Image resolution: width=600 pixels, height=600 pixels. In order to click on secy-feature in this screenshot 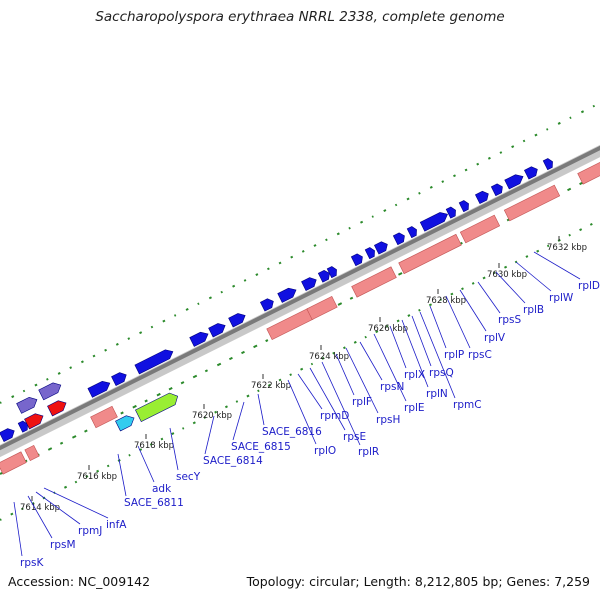, I will do `click(157, 407)`.